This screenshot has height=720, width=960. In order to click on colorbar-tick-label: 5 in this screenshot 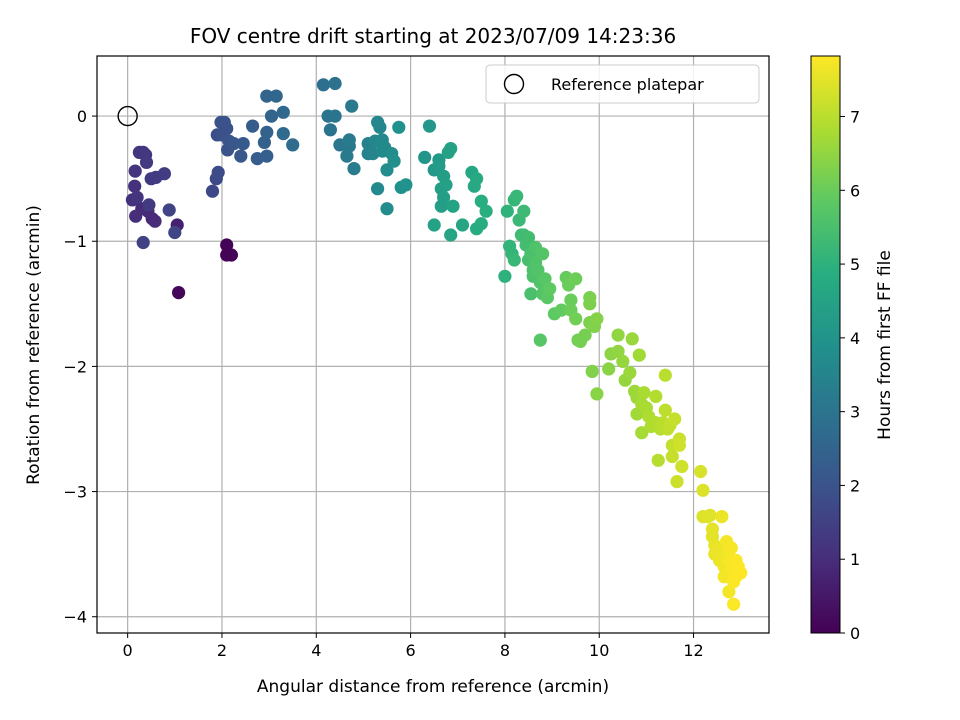, I will do `click(855, 264)`.